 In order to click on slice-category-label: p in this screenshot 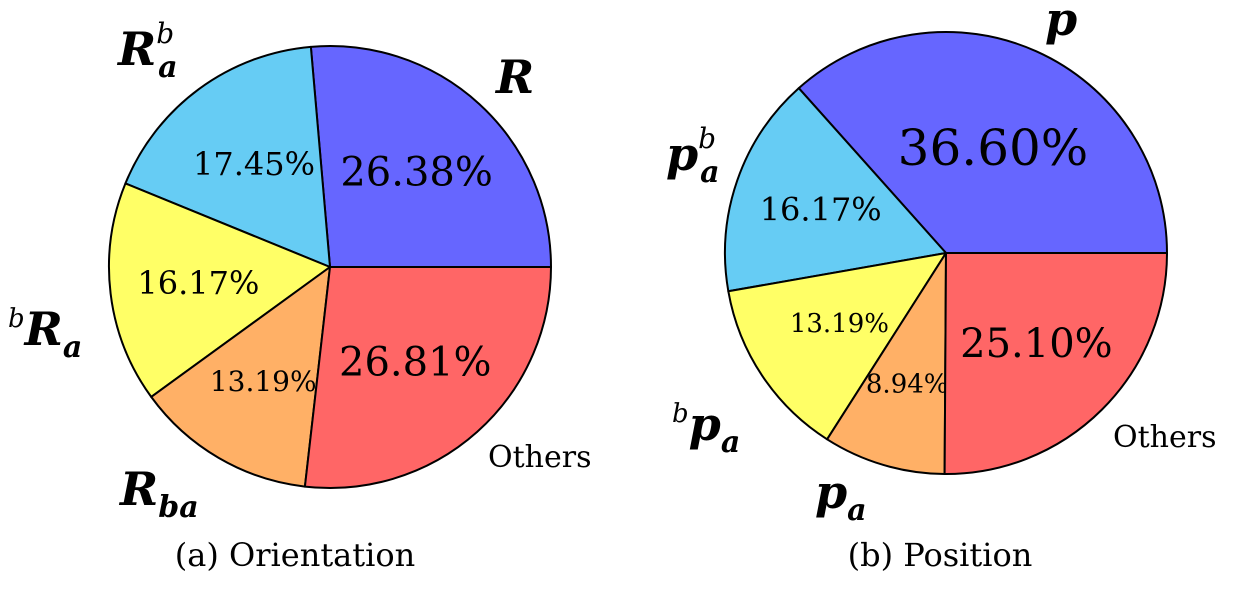, I will do `click(1061, 23)`.